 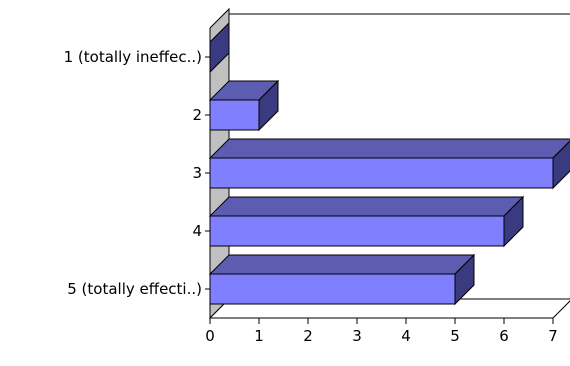 What do you see at coordinates (134, 289) in the screenshot?
I see `category-label: 5 (totally effecti..)` at bounding box center [134, 289].